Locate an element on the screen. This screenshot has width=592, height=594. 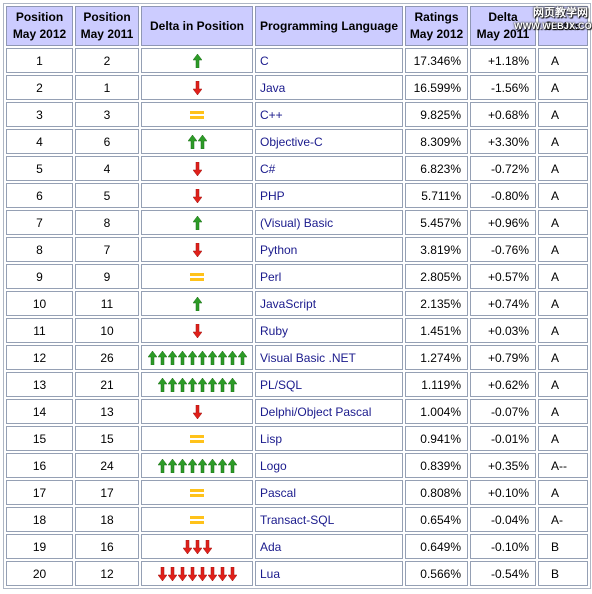
language-link: JavaScript is located at coordinates (288, 303).